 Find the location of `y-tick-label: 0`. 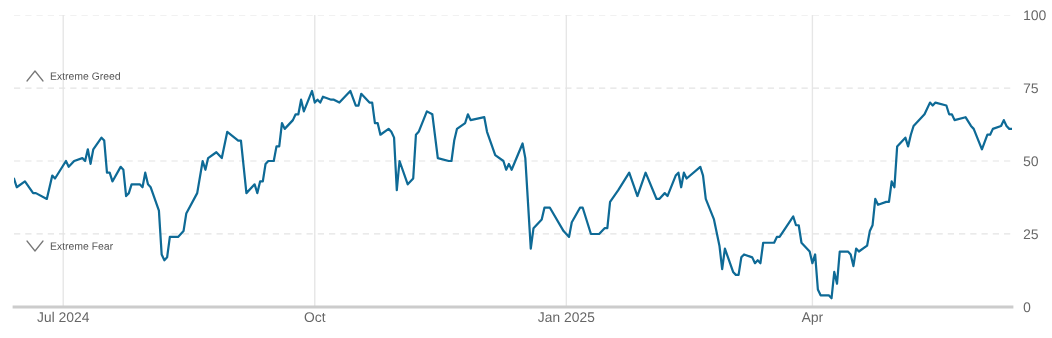

y-tick-label: 0 is located at coordinates (1027, 307).